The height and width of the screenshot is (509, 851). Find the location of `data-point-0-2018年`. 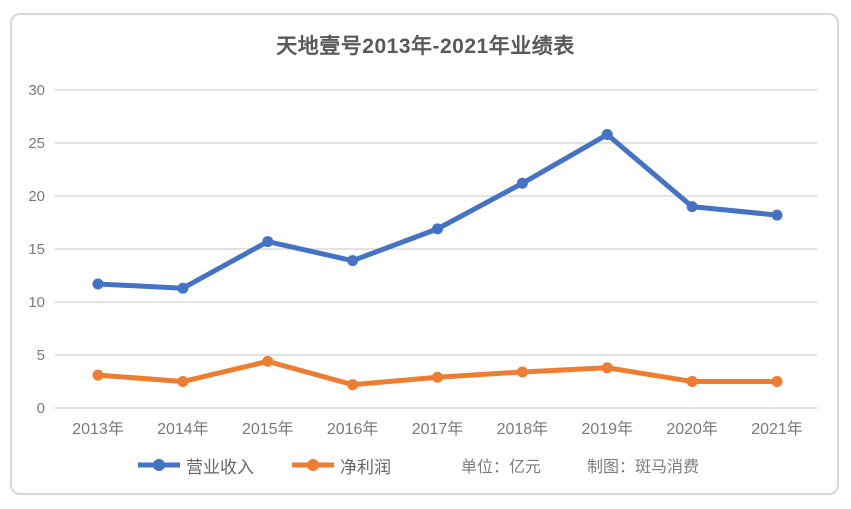

data-point-0-2018年 is located at coordinates (522, 183).